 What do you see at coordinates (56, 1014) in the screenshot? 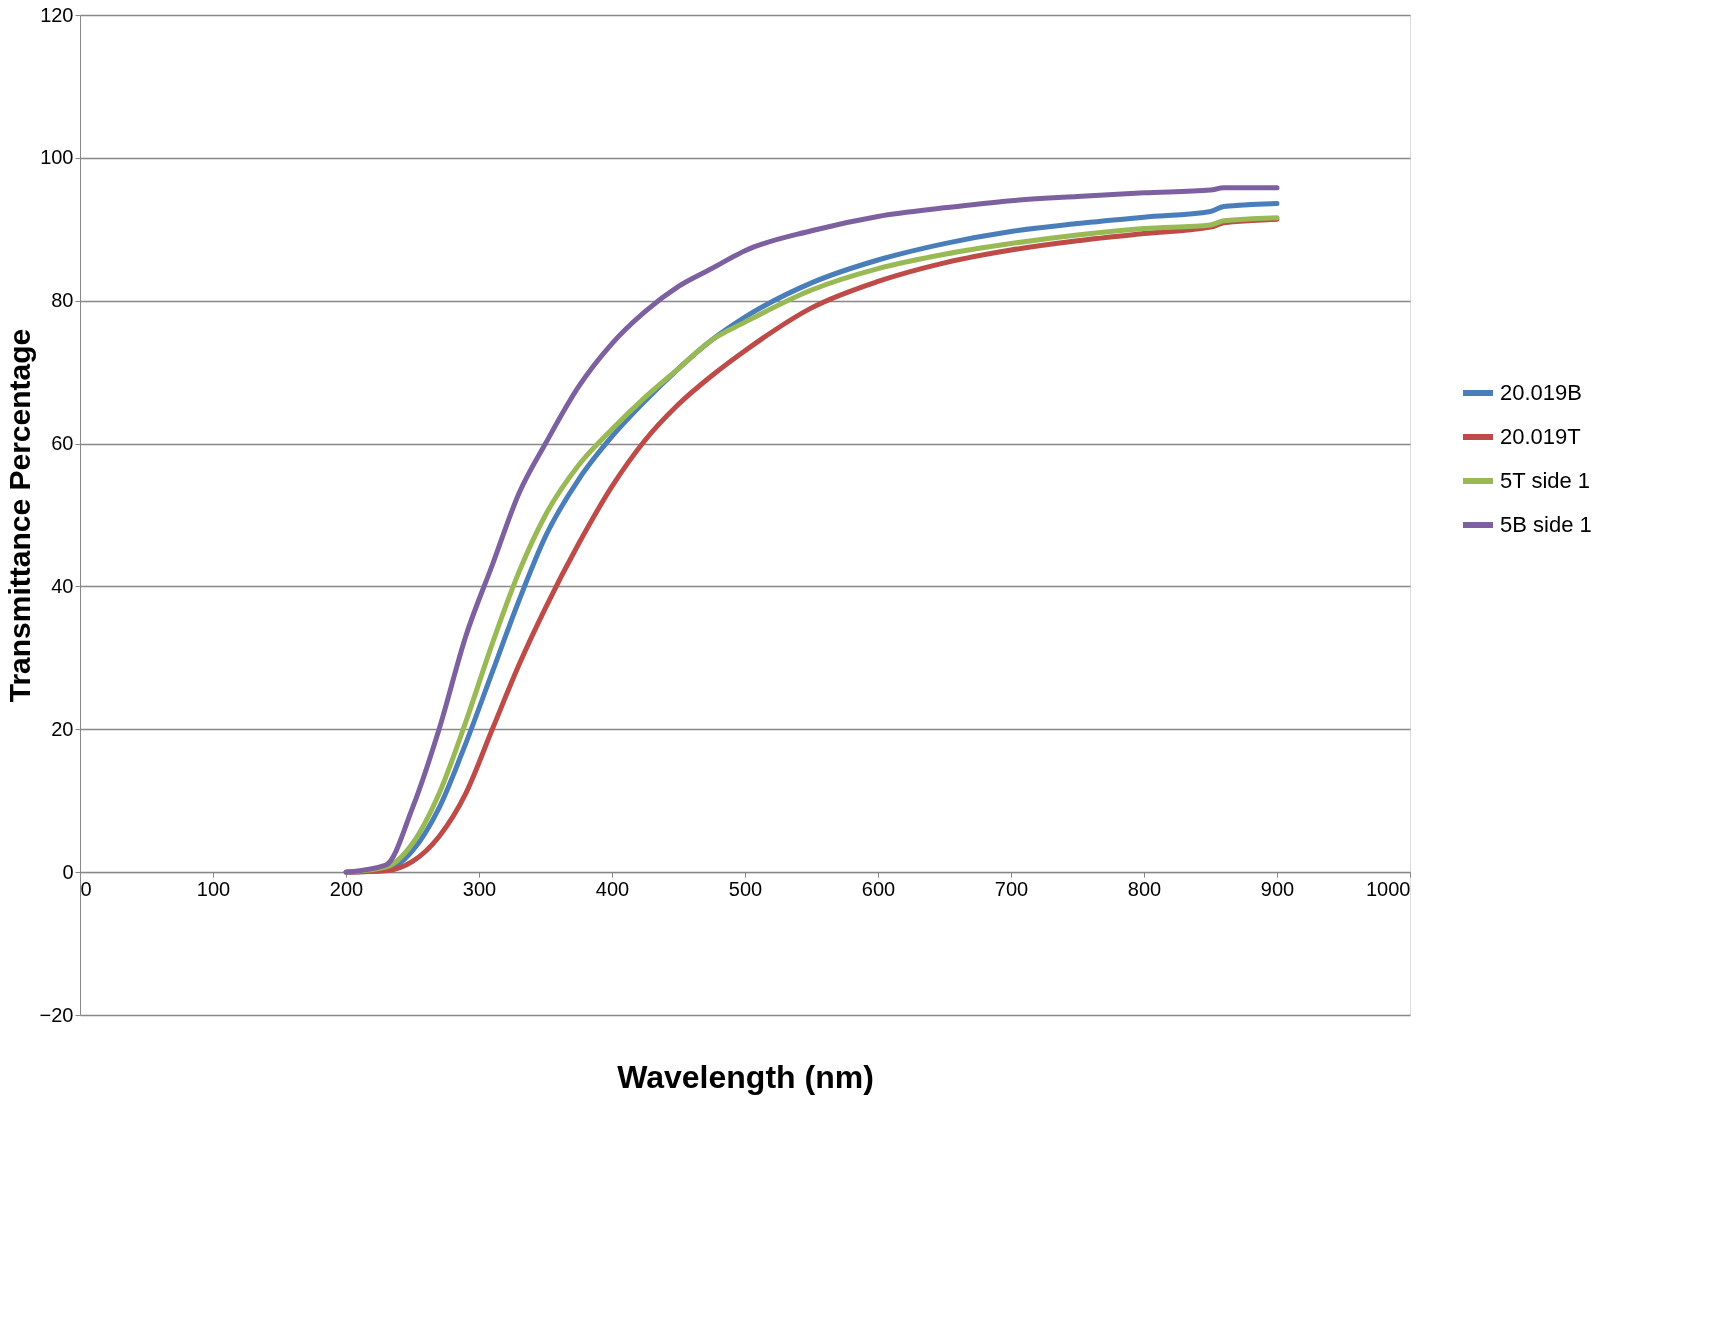
I see `y-tick-label: −20` at bounding box center [56, 1014].